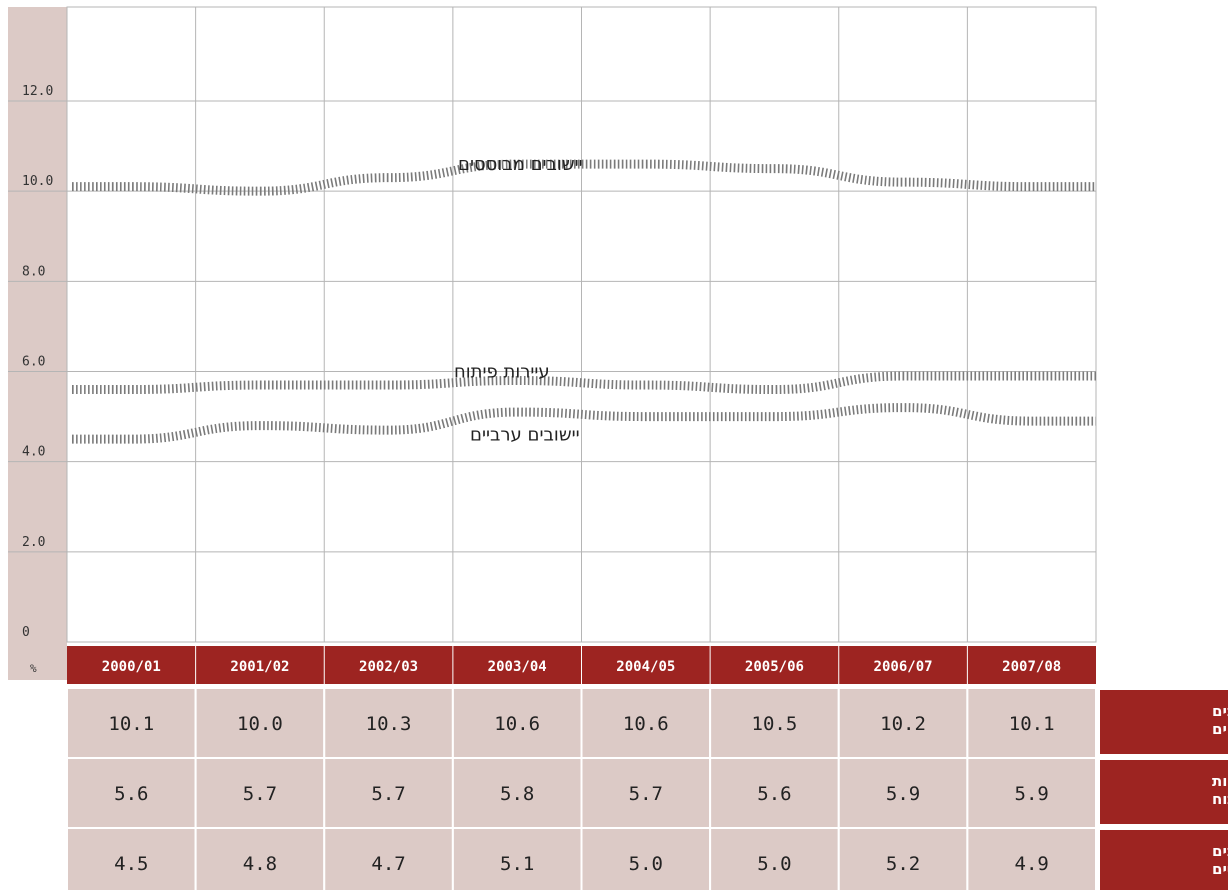 The width and height of the screenshot is (1231, 890). What do you see at coordinates (33, 668) in the screenshot?
I see `unit-label: %` at bounding box center [33, 668].